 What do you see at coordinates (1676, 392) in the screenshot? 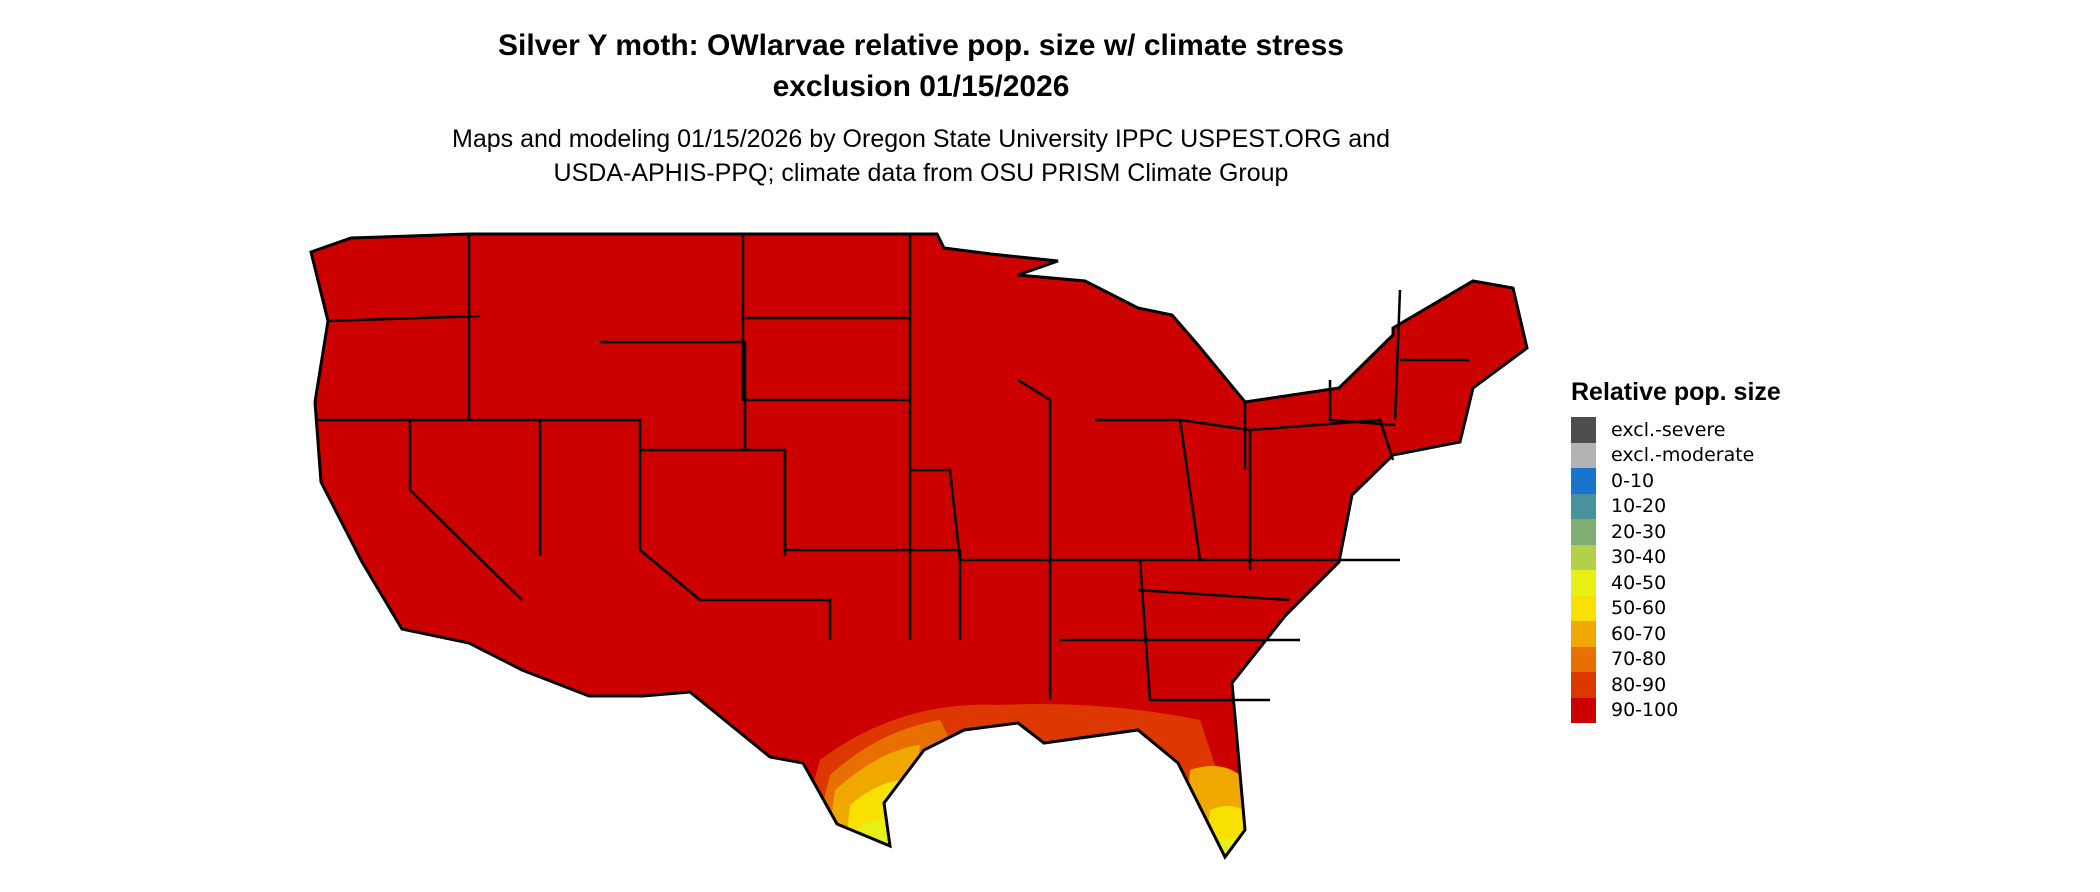
I see `legend-title: Relative pop. size` at bounding box center [1676, 392].